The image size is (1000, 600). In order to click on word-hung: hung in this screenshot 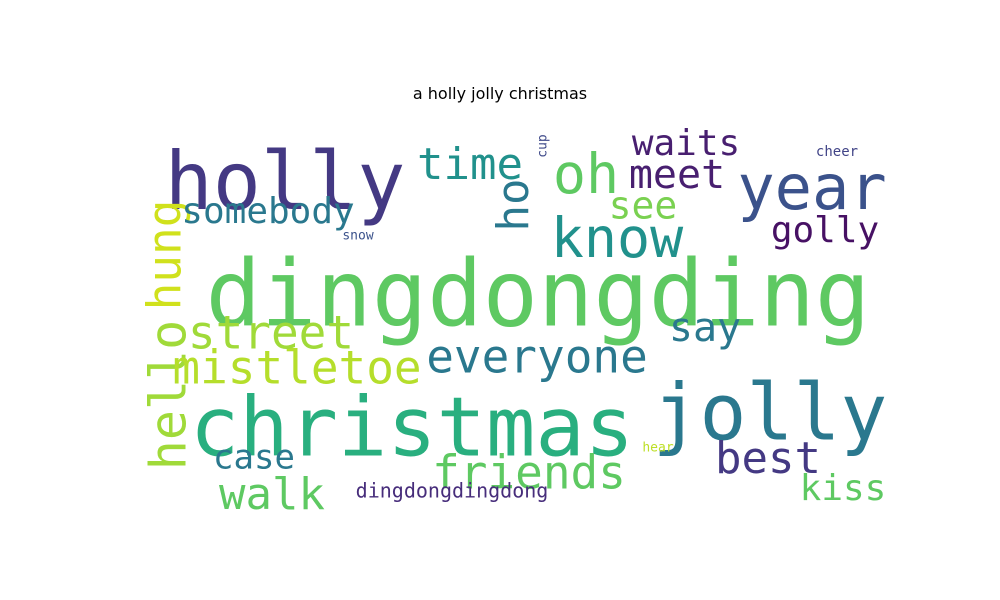, I will do `click(165, 255)`.